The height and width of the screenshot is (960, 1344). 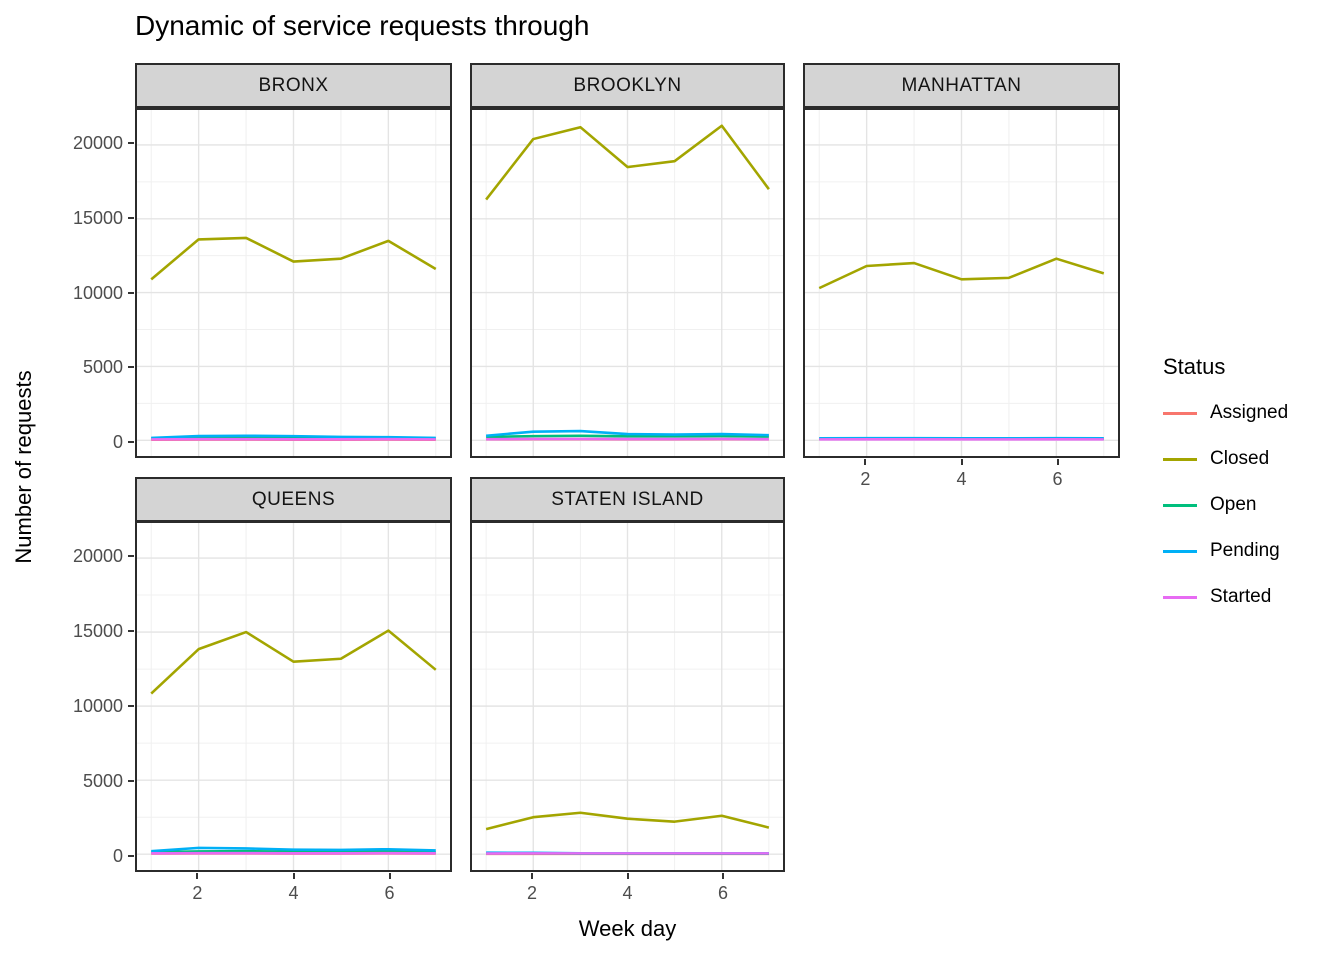 I want to click on facet-strip-staten-island: STATEN ISLAND, so click(x=627, y=499).